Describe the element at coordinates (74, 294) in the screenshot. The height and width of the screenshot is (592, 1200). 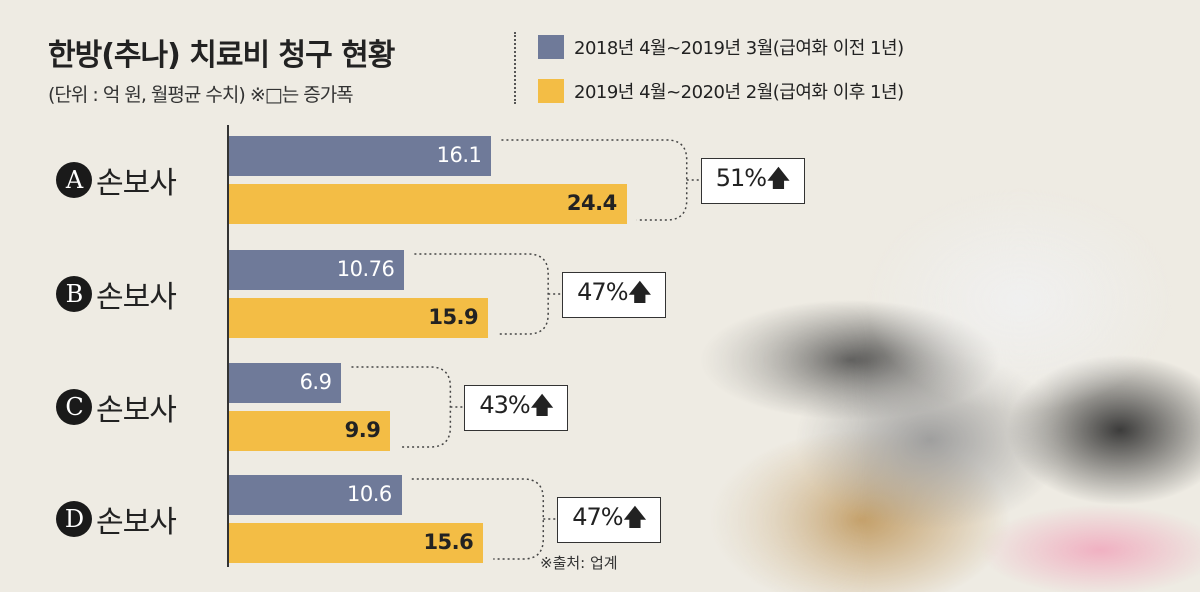
I see `category-letter-badge: B` at that location.